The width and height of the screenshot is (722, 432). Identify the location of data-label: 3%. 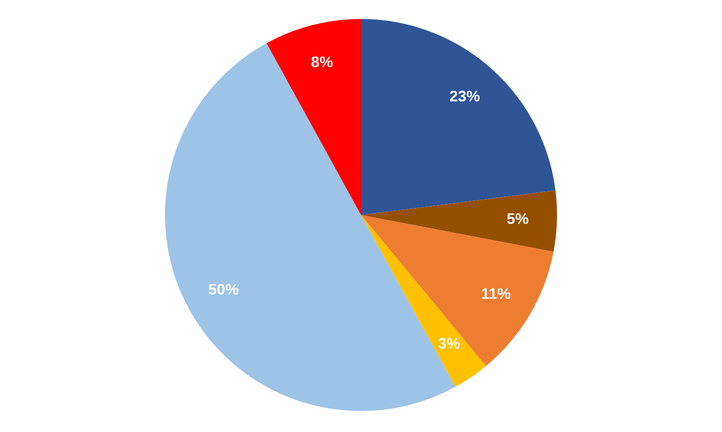
(449, 343).